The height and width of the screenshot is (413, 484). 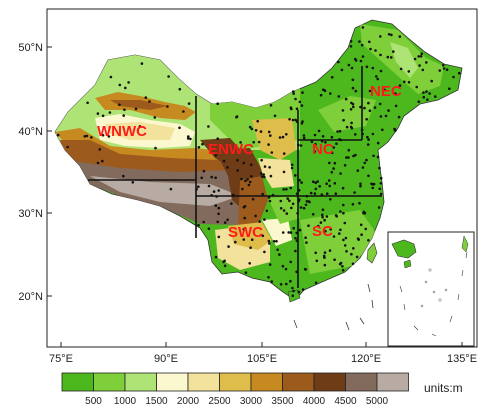 I want to click on legend-label: 2000, so click(x=188, y=401).